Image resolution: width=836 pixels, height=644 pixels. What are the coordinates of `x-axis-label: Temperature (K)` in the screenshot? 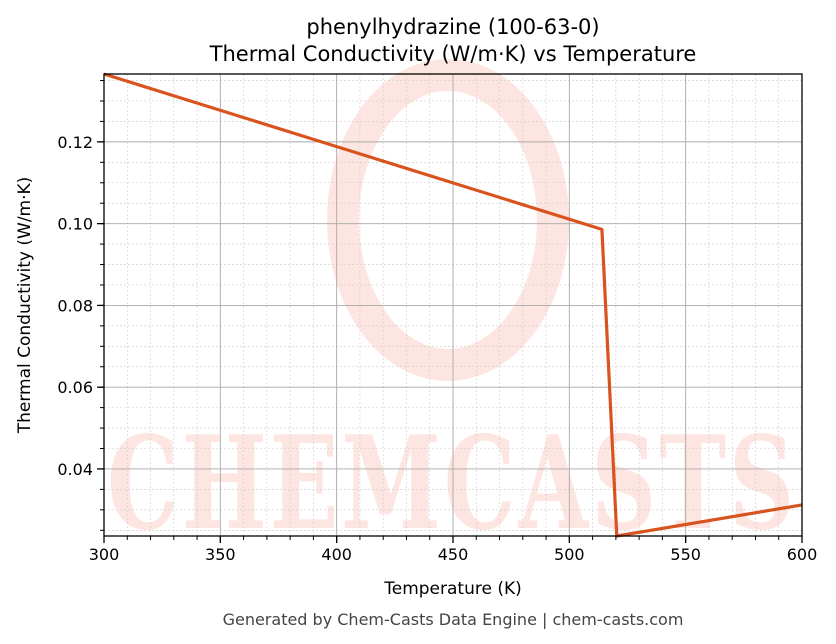 It's located at (452, 589).